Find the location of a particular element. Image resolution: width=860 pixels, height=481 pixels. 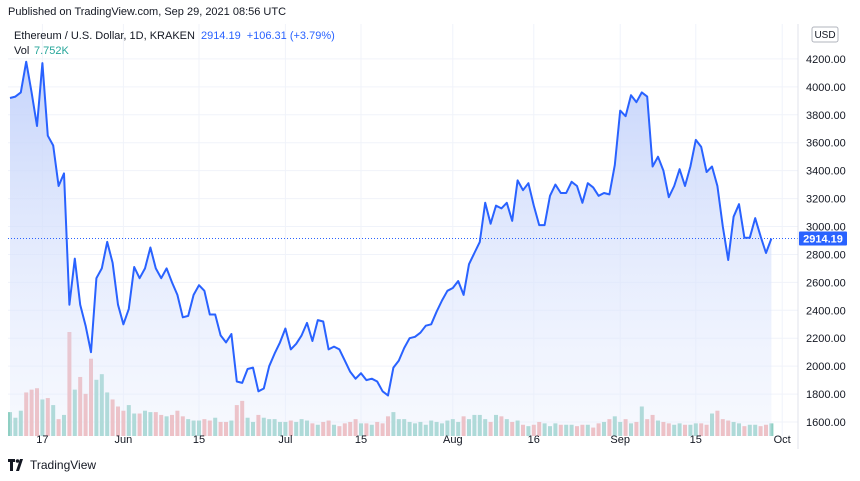

time-tick-label: 17 is located at coordinates (42, 440).